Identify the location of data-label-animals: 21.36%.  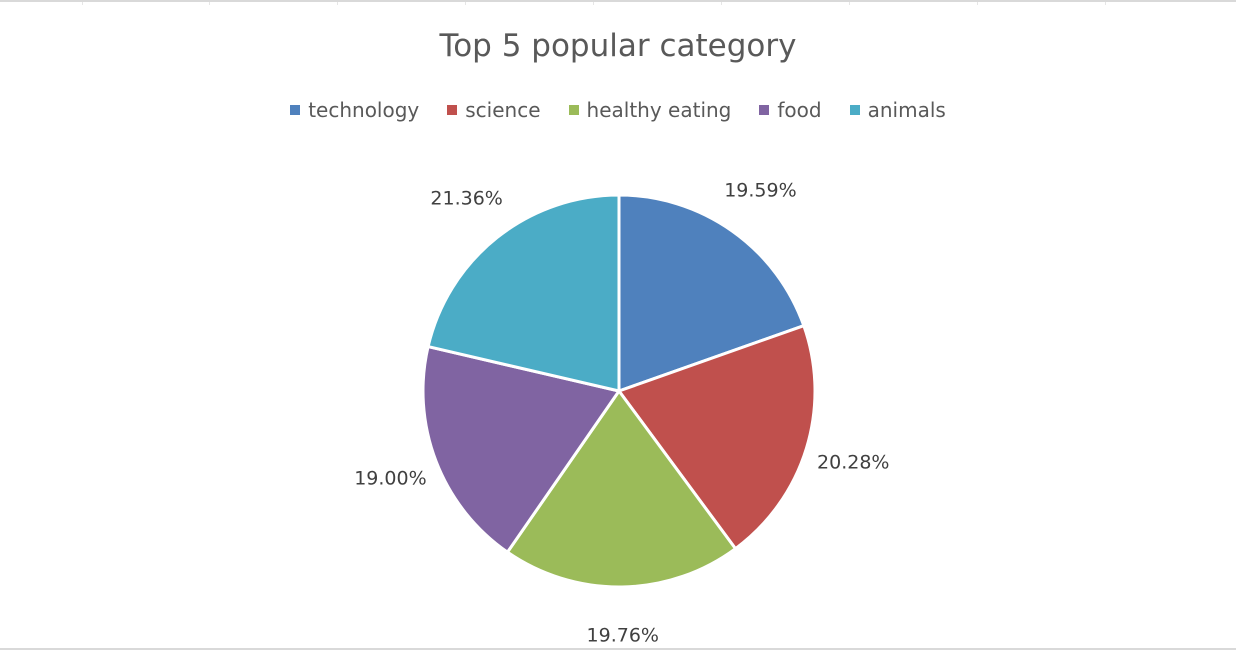
(466, 199).